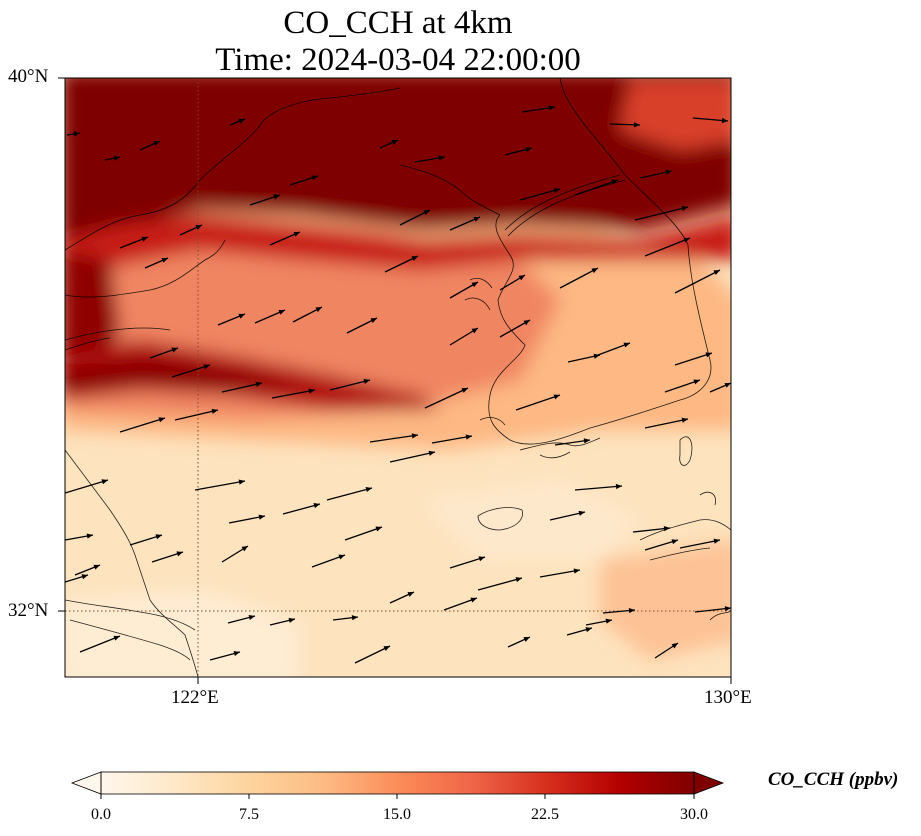 Image resolution: width=921 pixels, height=836 pixels. I want to click on lon-label-122e: 122°E, so click(195, 697).